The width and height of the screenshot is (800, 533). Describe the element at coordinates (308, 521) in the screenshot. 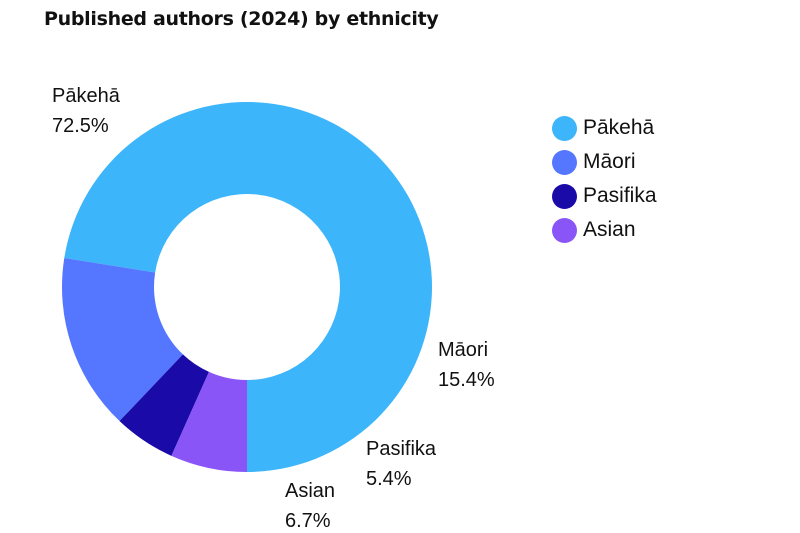

I see `slice-value-asian: 6.7%` at that location.